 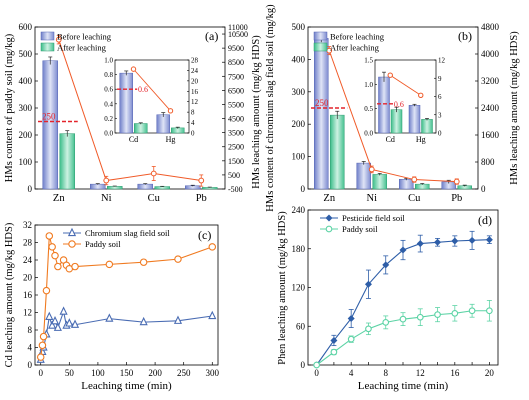 What do you see at coordinates (368, 109) in the screenshot?
I see `inset-y-tick-label: 0.5` at bounding box center [368, 109].